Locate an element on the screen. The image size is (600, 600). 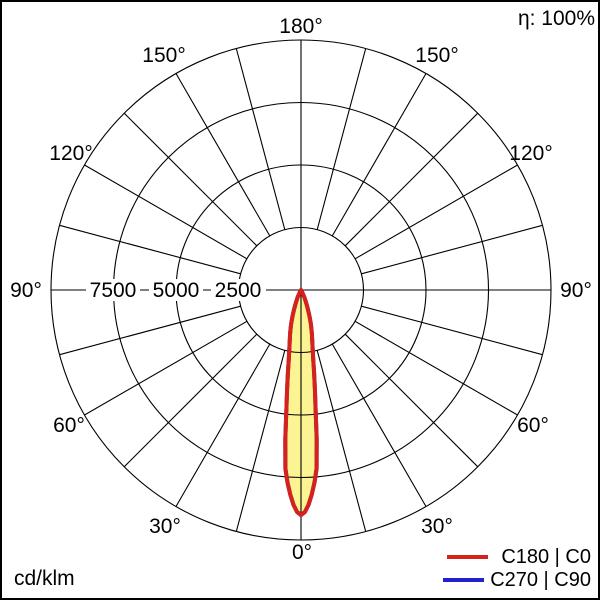
unit-label: cd/klm is located at coordinates (44, 578).